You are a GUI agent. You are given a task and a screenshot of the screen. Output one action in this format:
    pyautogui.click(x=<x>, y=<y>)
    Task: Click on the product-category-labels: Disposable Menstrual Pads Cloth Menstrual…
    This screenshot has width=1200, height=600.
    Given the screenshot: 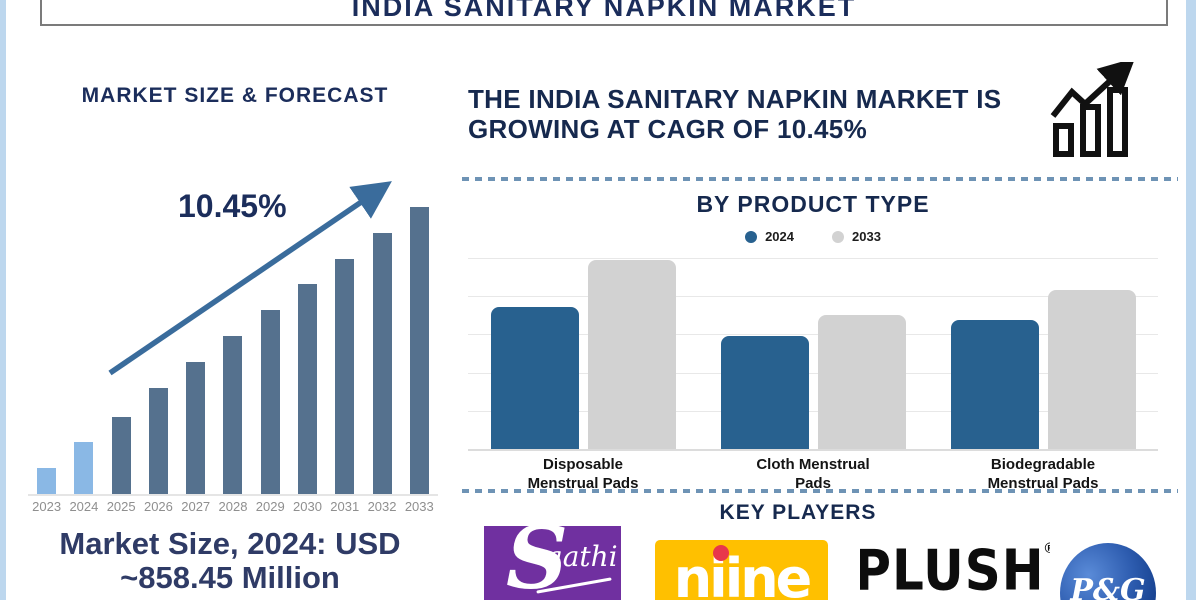 What is the action you would take?
    pyautogui.click(x=813, y=475)
    